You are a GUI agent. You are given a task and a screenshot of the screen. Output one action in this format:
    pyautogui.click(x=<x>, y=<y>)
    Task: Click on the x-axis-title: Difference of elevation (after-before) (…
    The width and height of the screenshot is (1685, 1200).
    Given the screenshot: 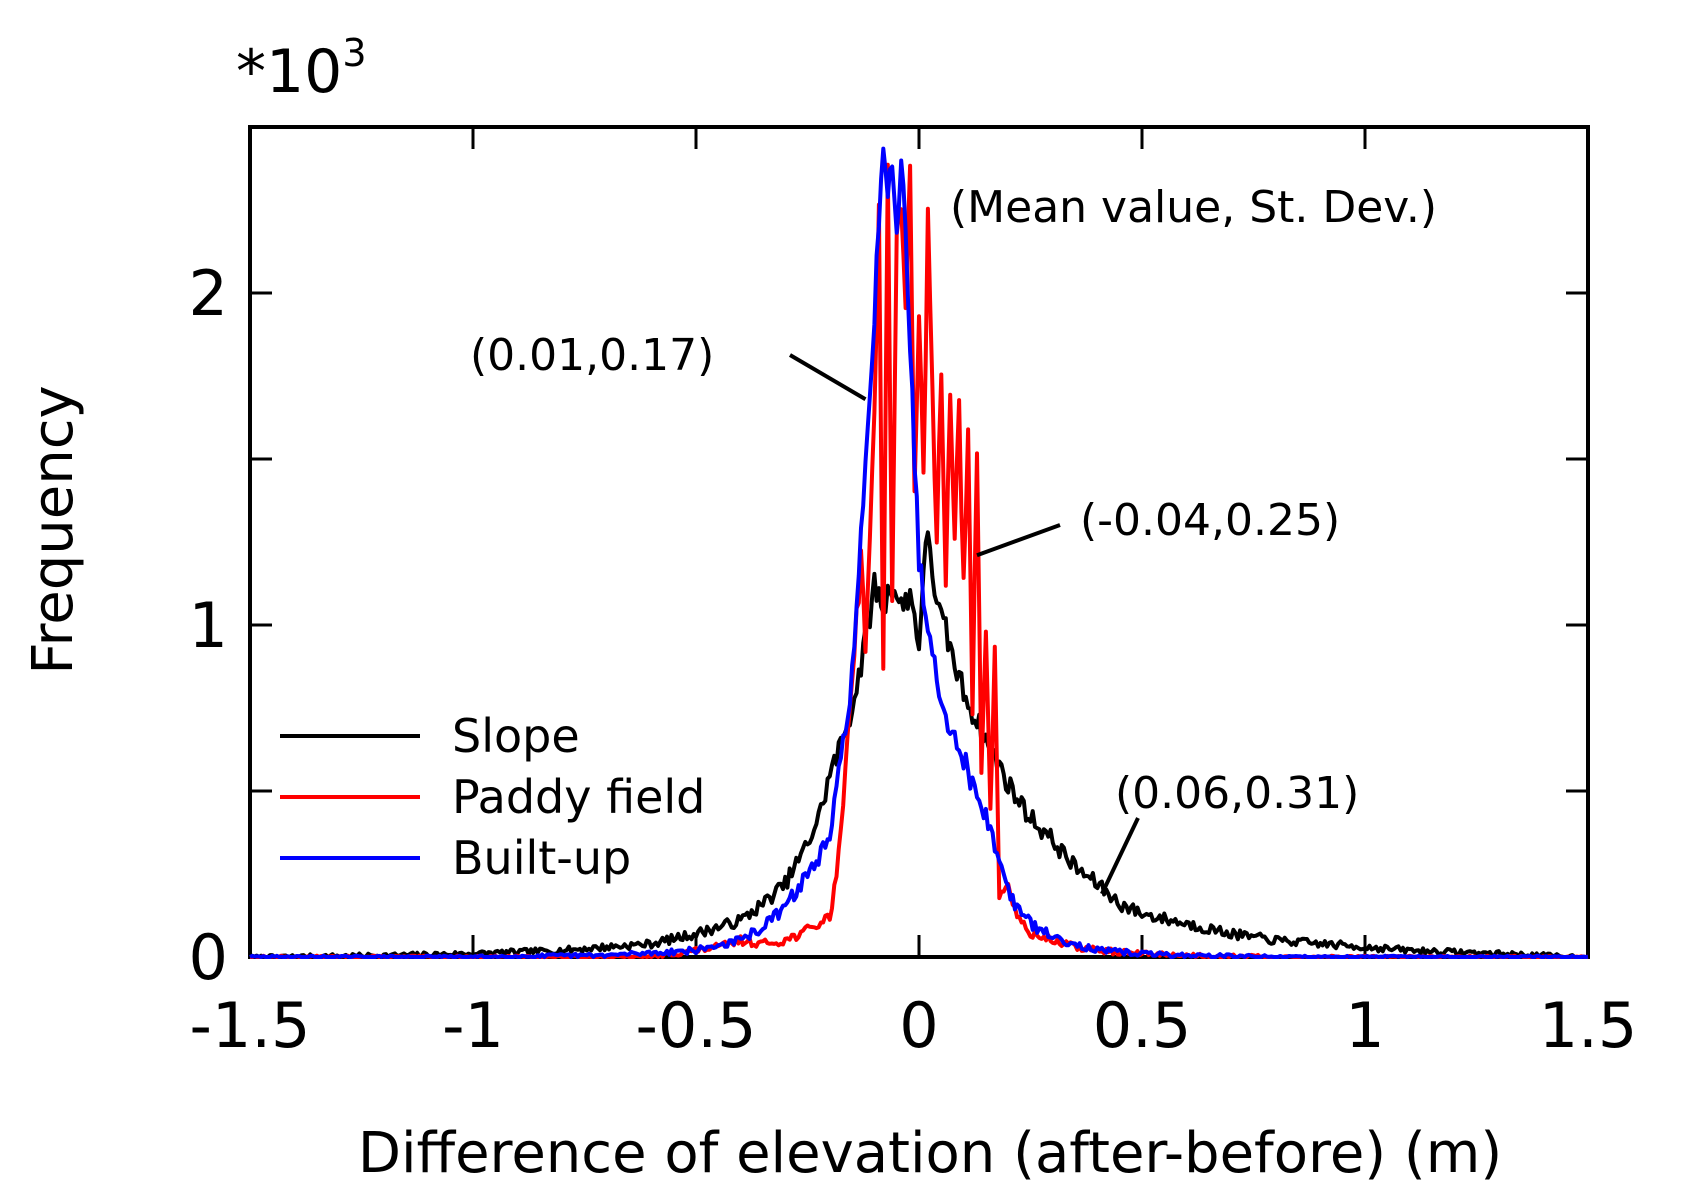 What is the action you would take?
    pyautogui.click(x=930, y=1153)
    